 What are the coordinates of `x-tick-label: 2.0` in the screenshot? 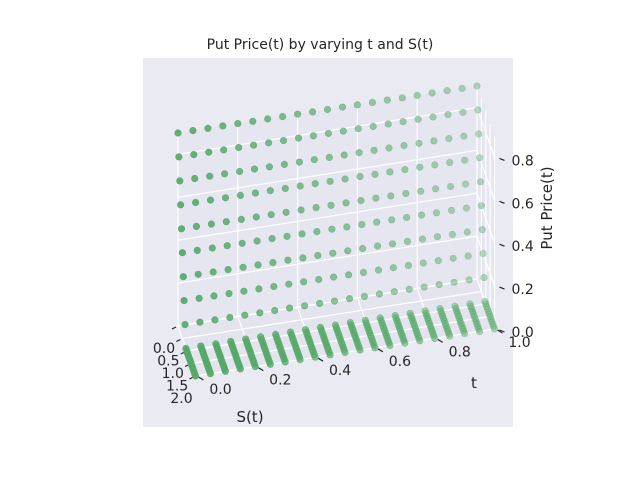 It's located at (181, 399).